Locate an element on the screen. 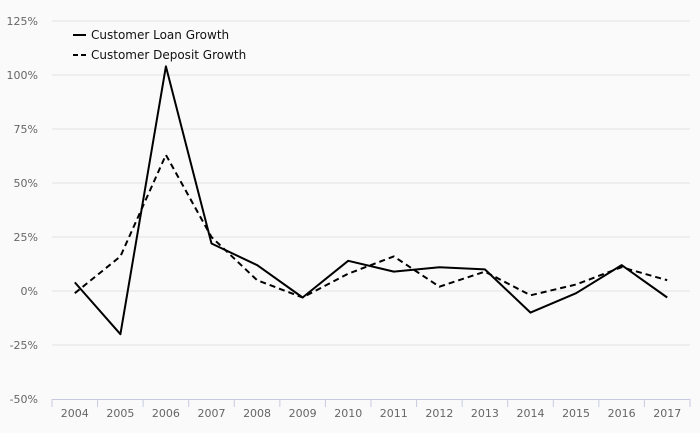 Image resolution: width=700 pixels, height=433 pixels. y-tick-label: -25% is located at coordinates (24, 345).